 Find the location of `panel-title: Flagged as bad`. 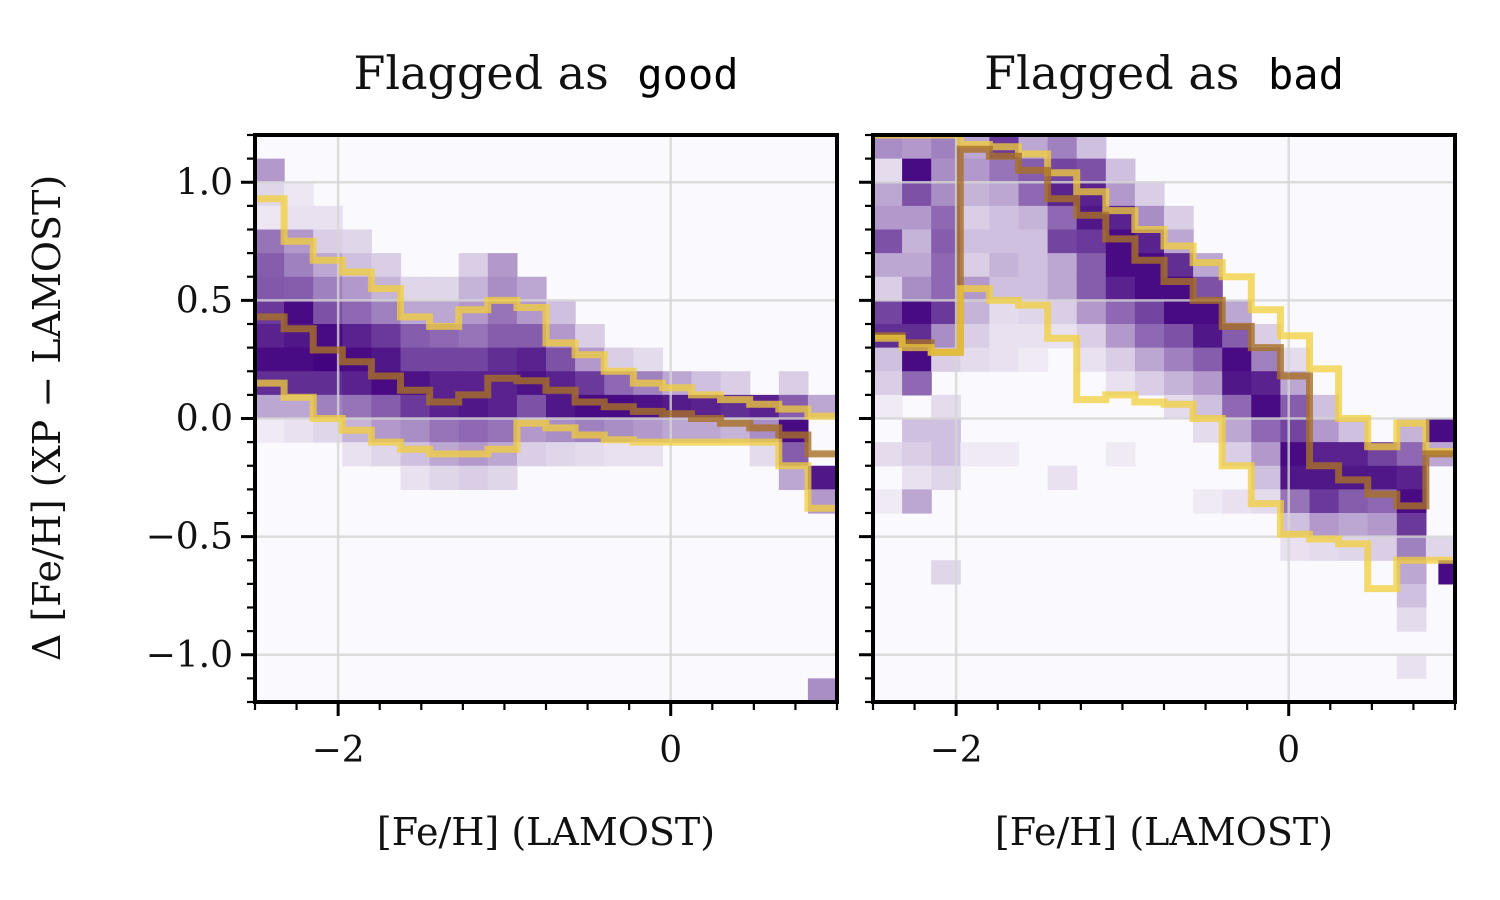

panel-title: Flagged as bad is located at coordinates (1164, 73).